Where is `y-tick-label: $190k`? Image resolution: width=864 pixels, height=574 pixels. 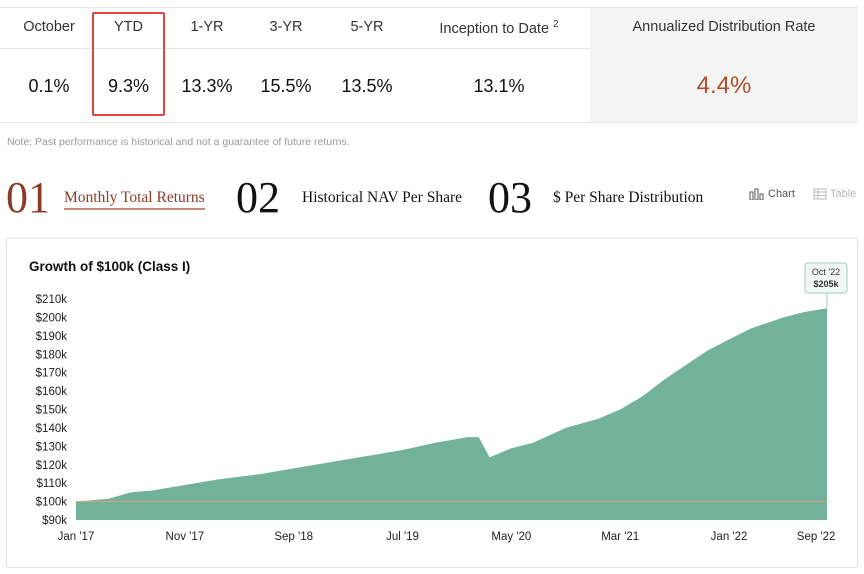 y-tick-label: $190k is located at coordinates (52, 337).